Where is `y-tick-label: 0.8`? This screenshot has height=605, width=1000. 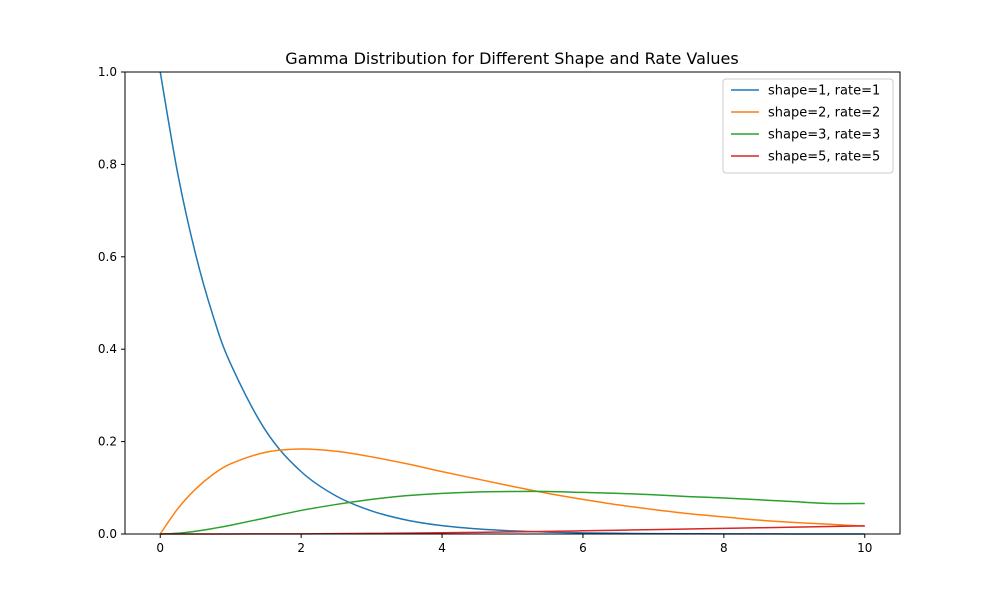
y-tick-label: 0.8 is located at coordinates (107, 164).